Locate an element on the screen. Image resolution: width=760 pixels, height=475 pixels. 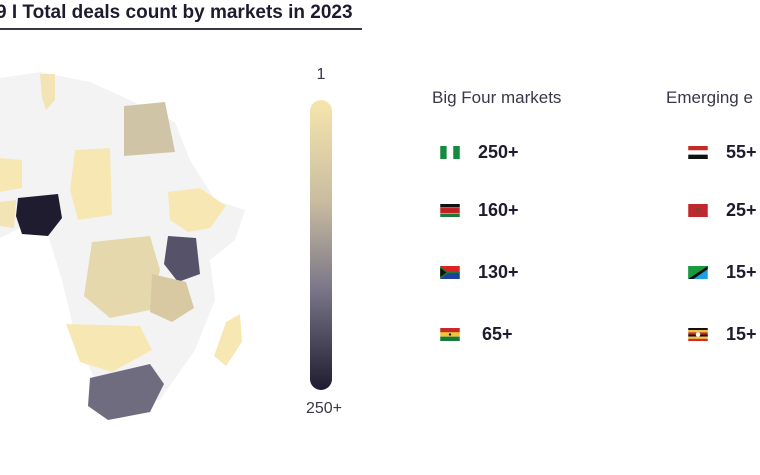
value-south-africa: 130+ is located at coordinates (498, 272).